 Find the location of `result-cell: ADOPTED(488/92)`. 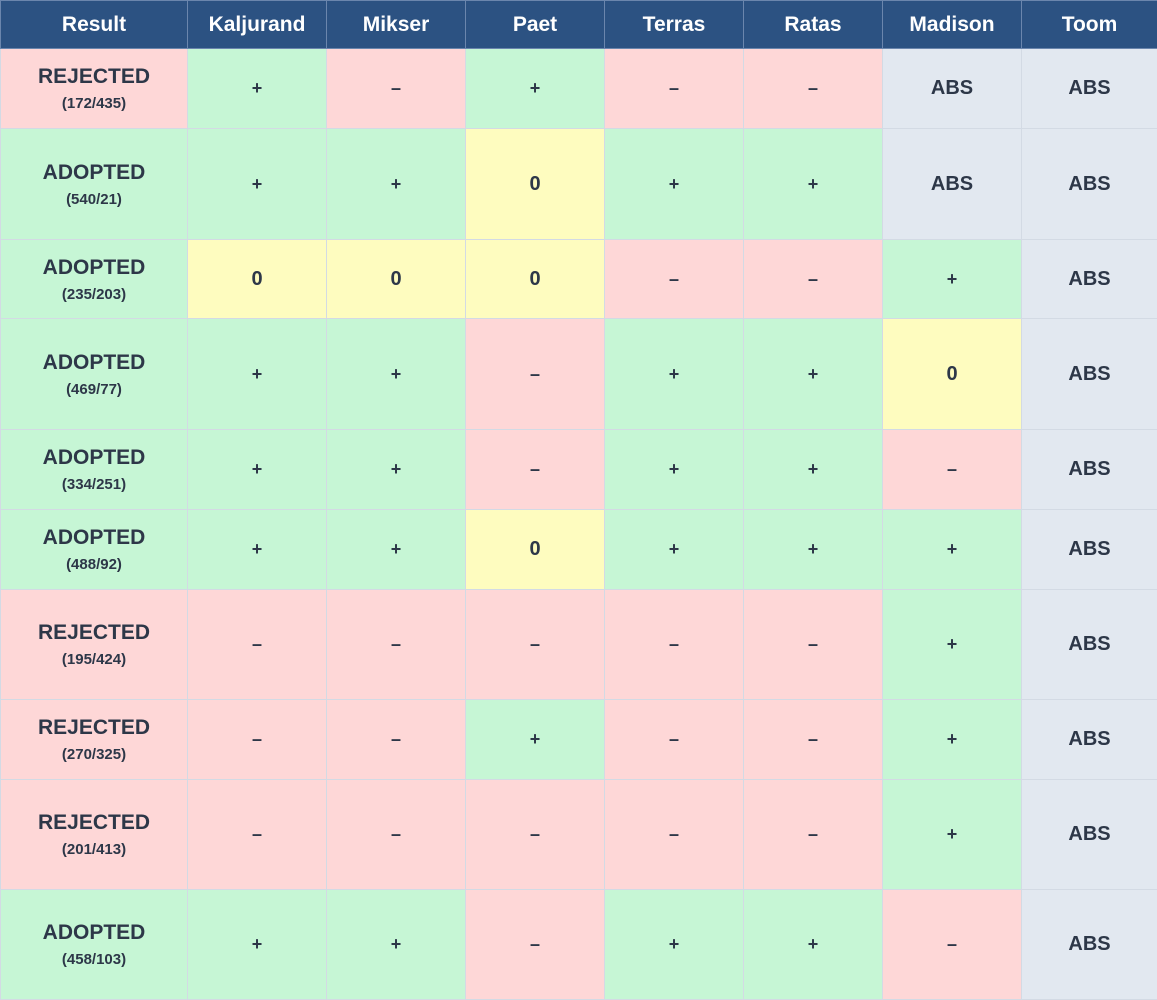

result-cell: ADOPTED(488/92) is located at coordinates (94, 550).